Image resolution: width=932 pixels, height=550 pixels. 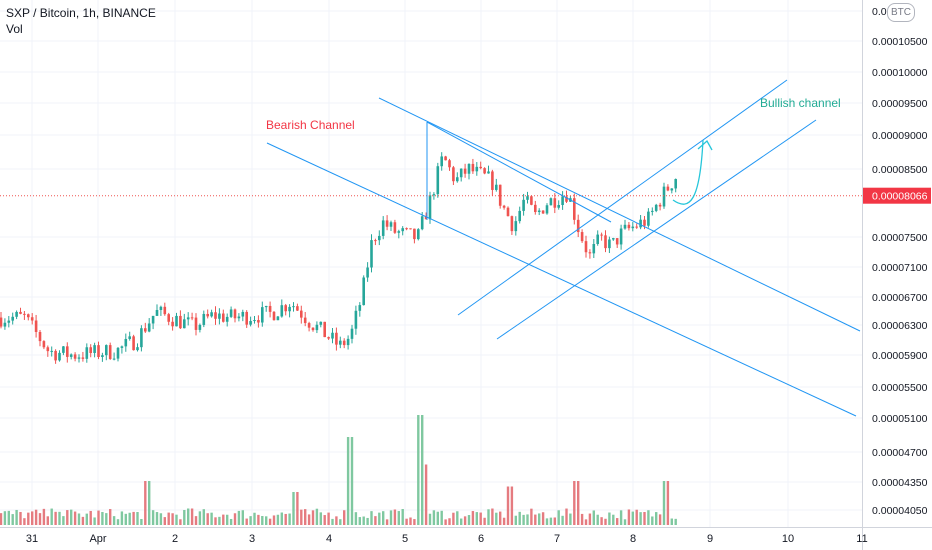 I want to click on last-price-badge-text: 0.00008066, so click(x=900, y=197).